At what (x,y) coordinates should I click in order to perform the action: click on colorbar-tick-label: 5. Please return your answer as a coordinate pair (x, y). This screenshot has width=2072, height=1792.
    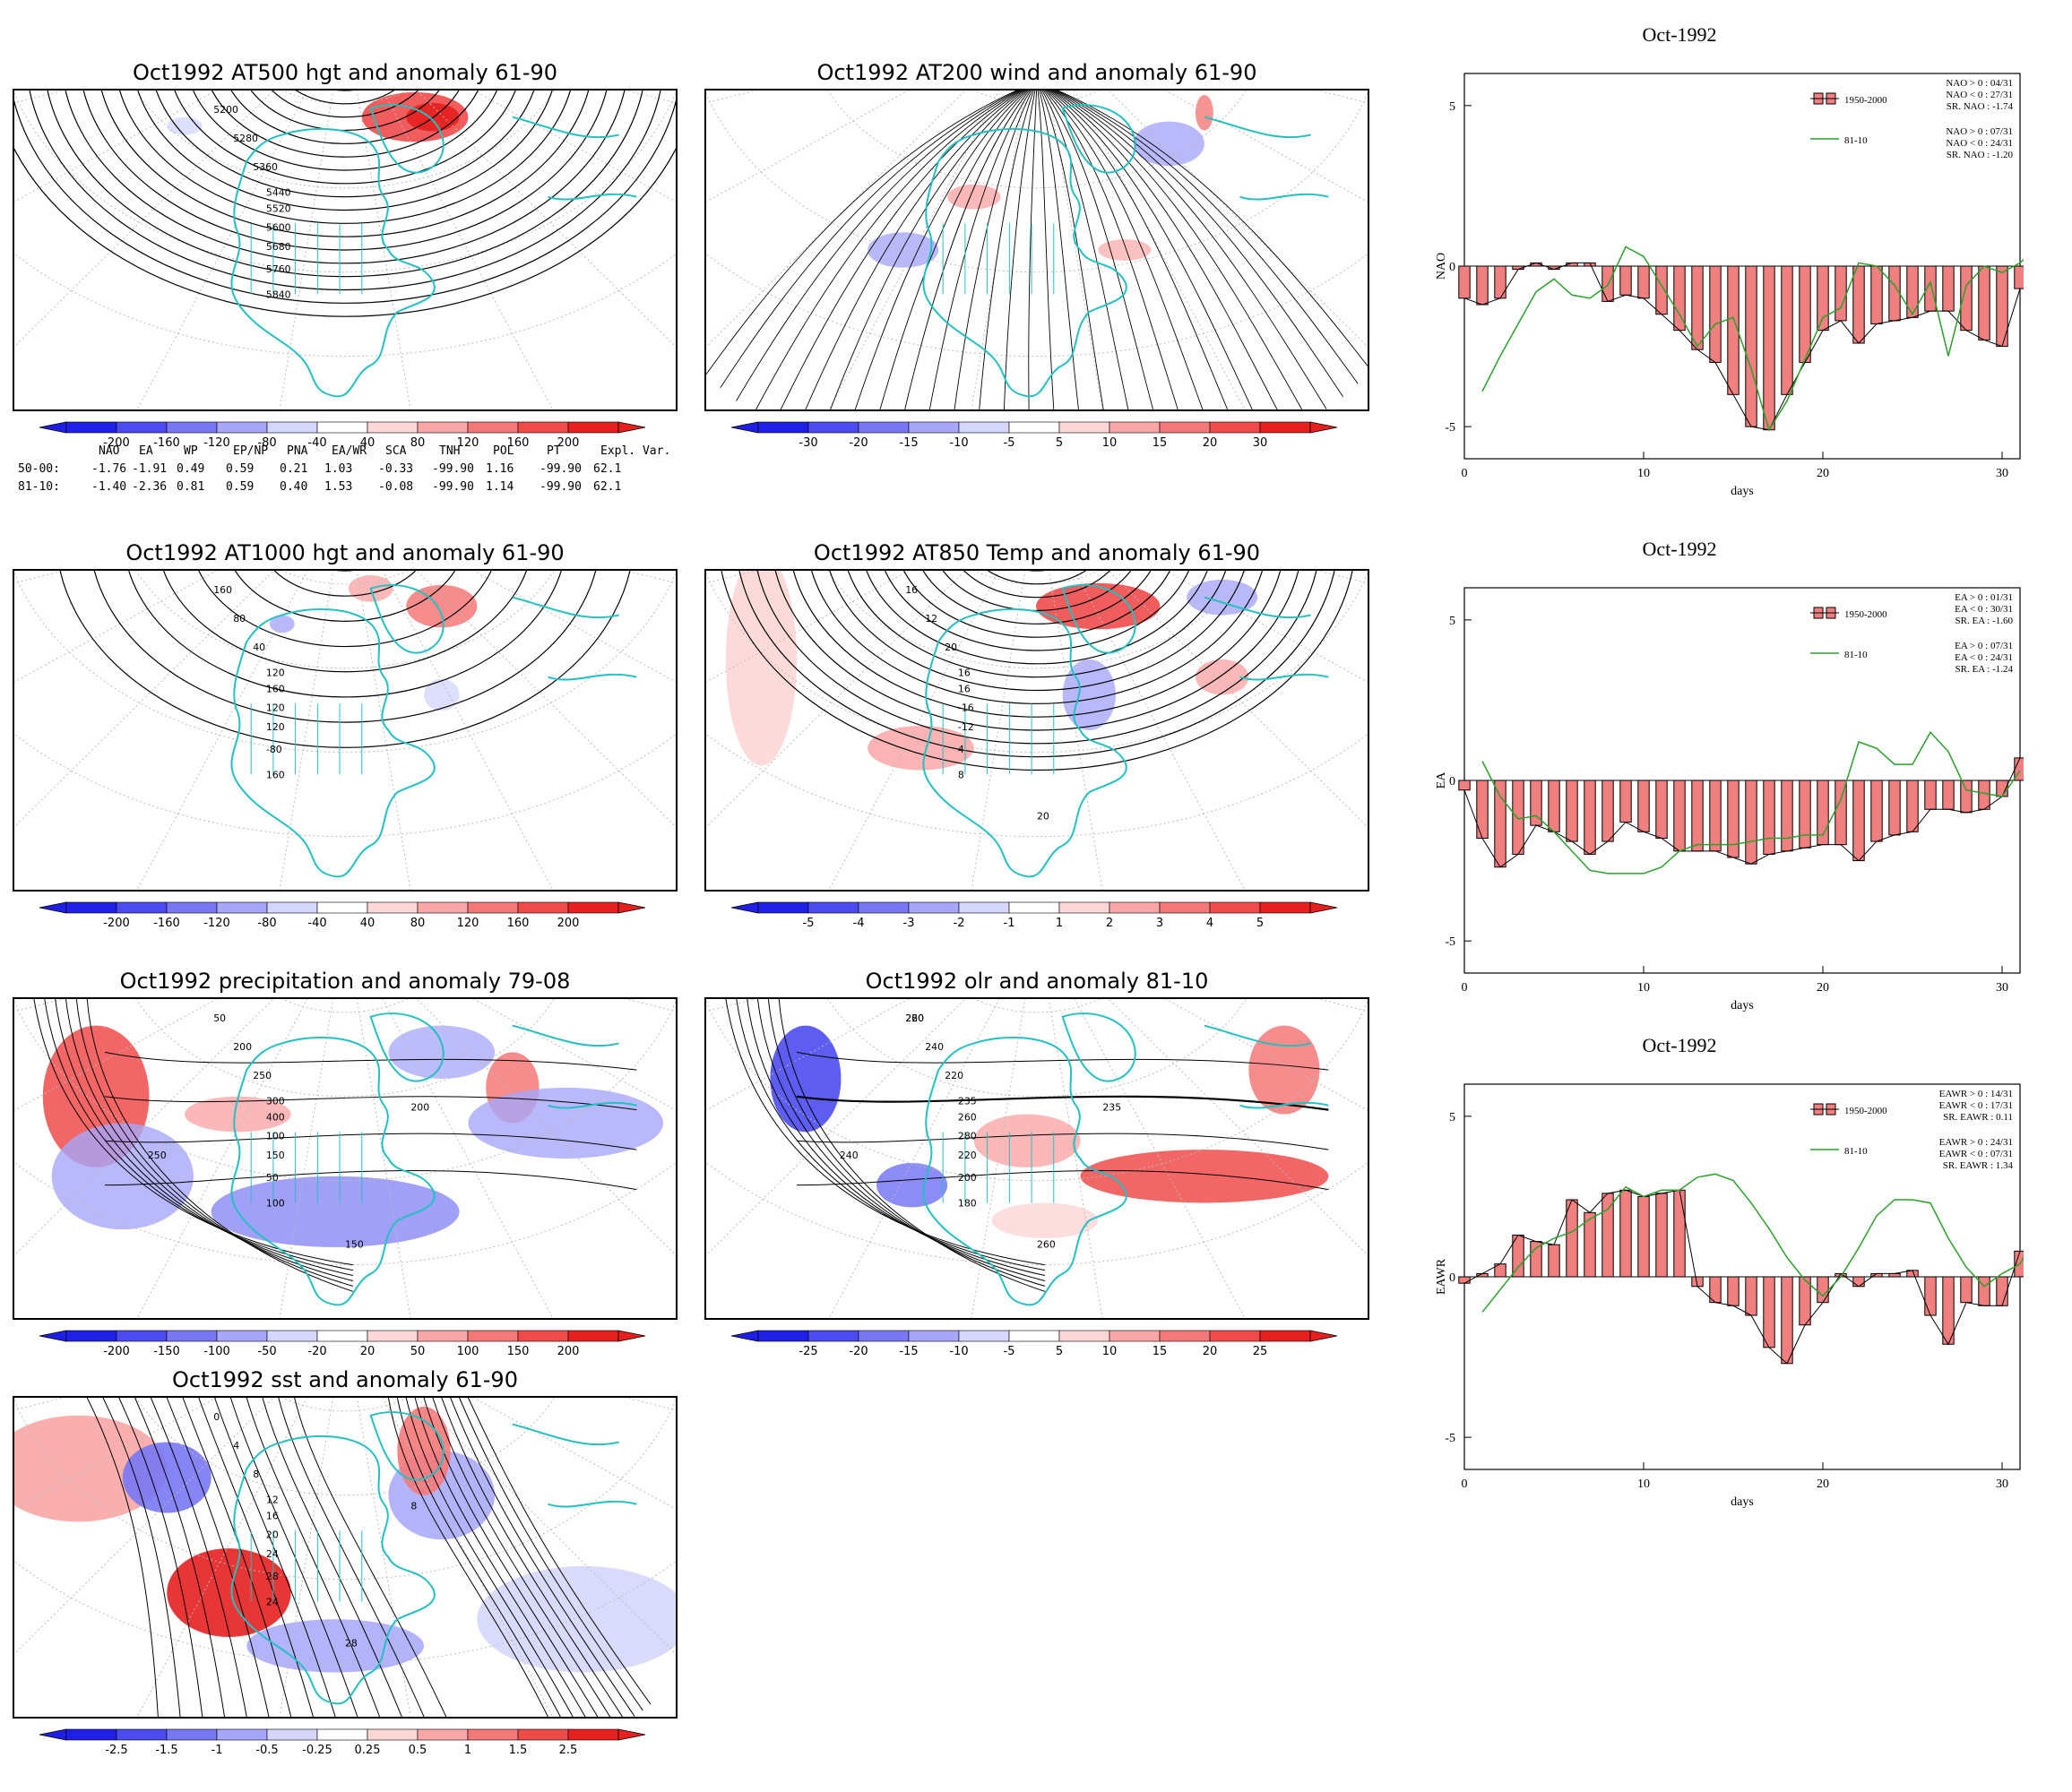
    Looking at the image, I should click on (1260, 923).